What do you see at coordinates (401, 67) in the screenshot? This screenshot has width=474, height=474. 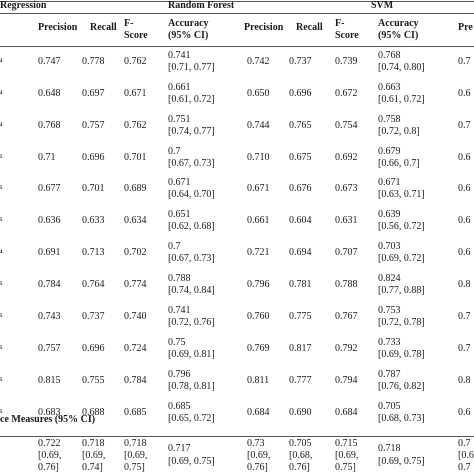 I see `cell-svm-accuracy-ci: [0.74, 0.80]` at bounding box center [401, 67].